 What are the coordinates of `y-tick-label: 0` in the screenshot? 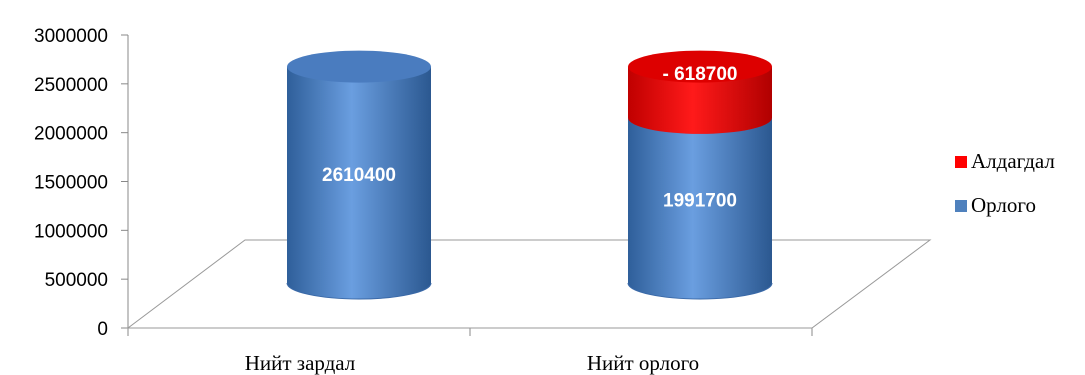 It's located at (102, 329).